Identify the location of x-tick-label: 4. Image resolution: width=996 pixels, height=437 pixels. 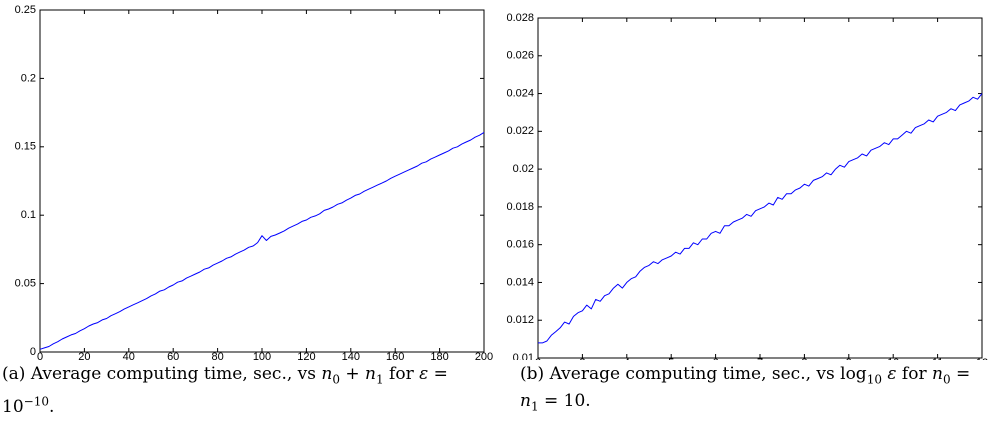
(627, 358).